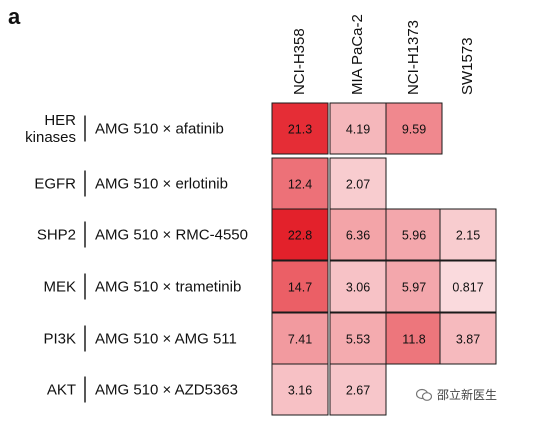 This screenshot has width=533, height=422. I want to click on cell-value-label: 12.4, so click(300, 185).